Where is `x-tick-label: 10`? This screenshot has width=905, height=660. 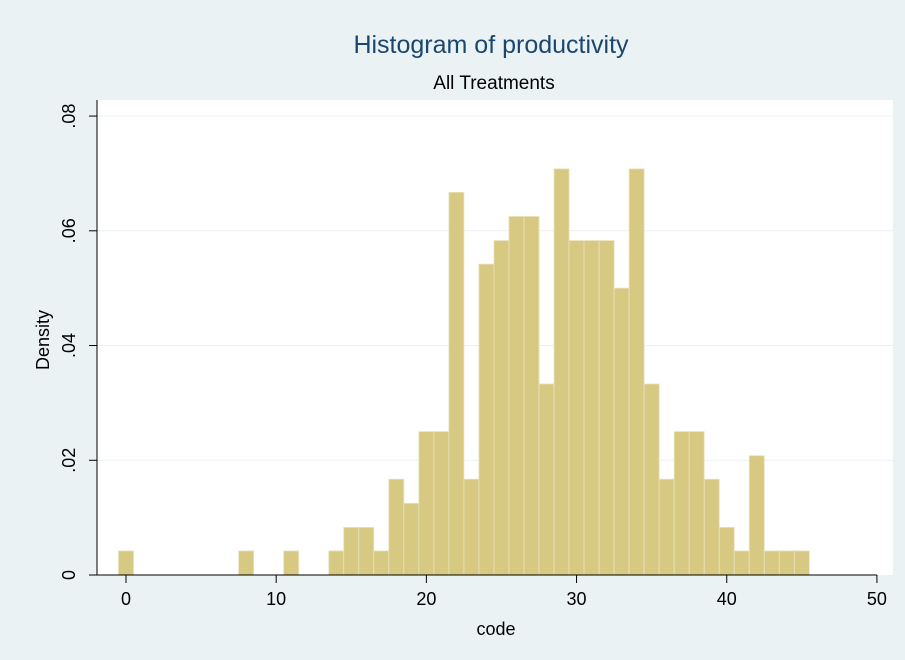
x-tick-label: 10 is located at coordinates (276, 599).